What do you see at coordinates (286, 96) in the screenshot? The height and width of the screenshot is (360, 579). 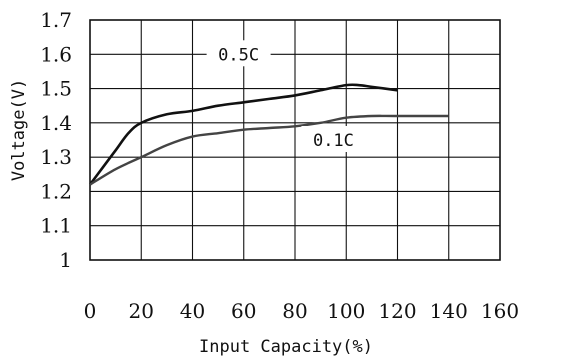 I see `series-labels: 0.5C 0.1C` at bounding box center [286, 96].